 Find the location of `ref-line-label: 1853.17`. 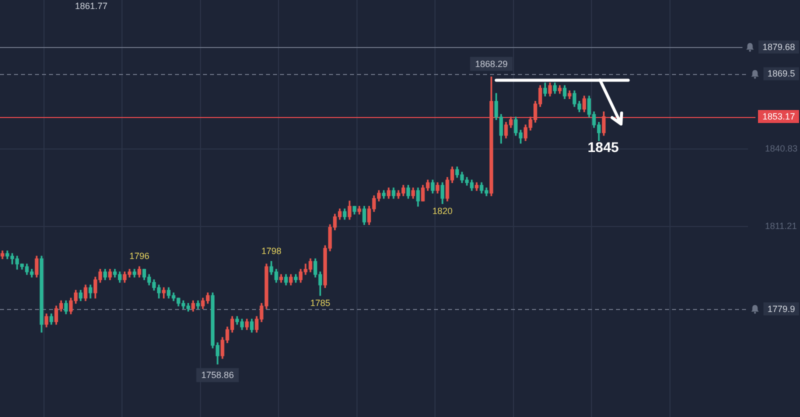

ref-line-label: 1853.17 is located at coordinates (779, 117).